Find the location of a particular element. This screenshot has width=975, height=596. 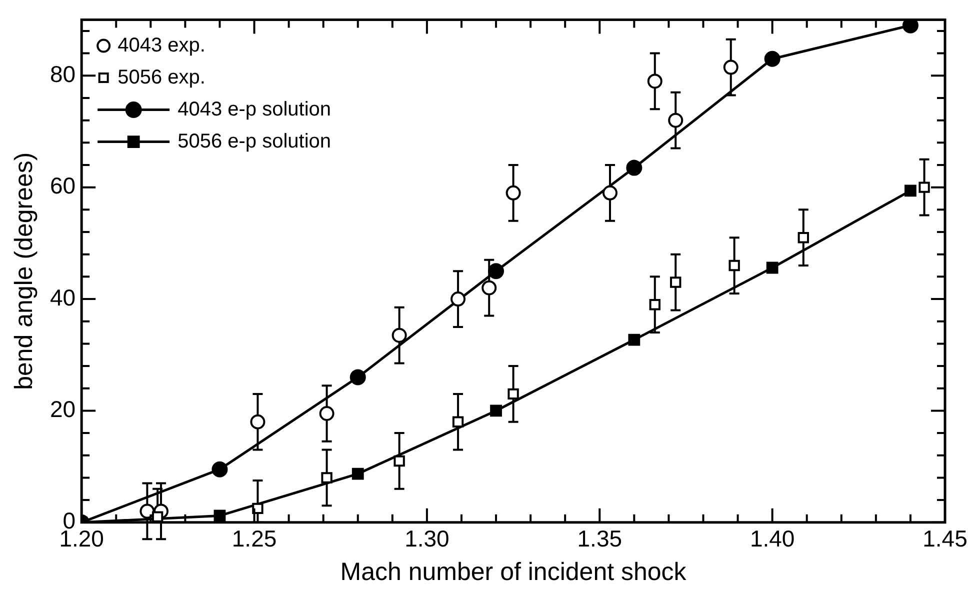

y-tick-label: 40 is located at coordinates (63, 297).